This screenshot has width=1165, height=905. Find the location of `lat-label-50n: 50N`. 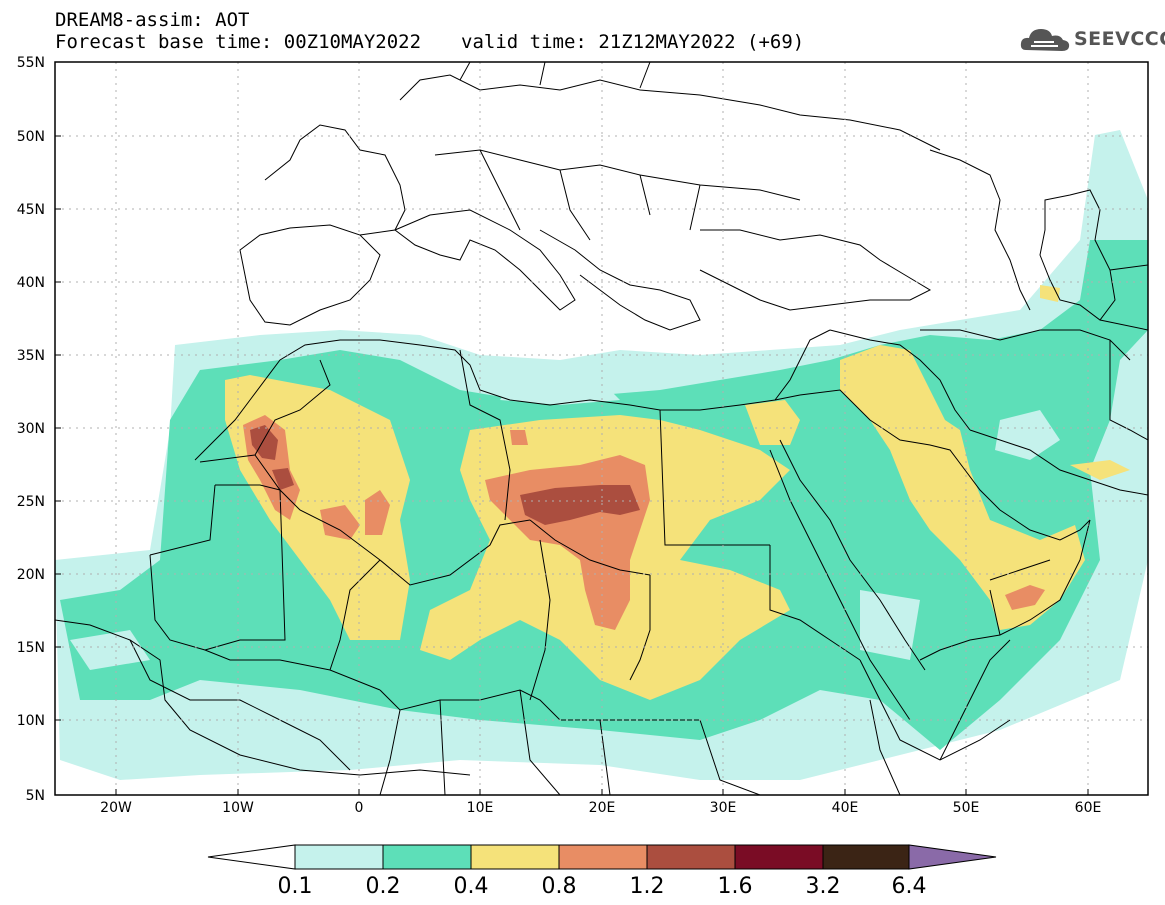

lat-label-50n: 50N is located at coordinates (31, 137).